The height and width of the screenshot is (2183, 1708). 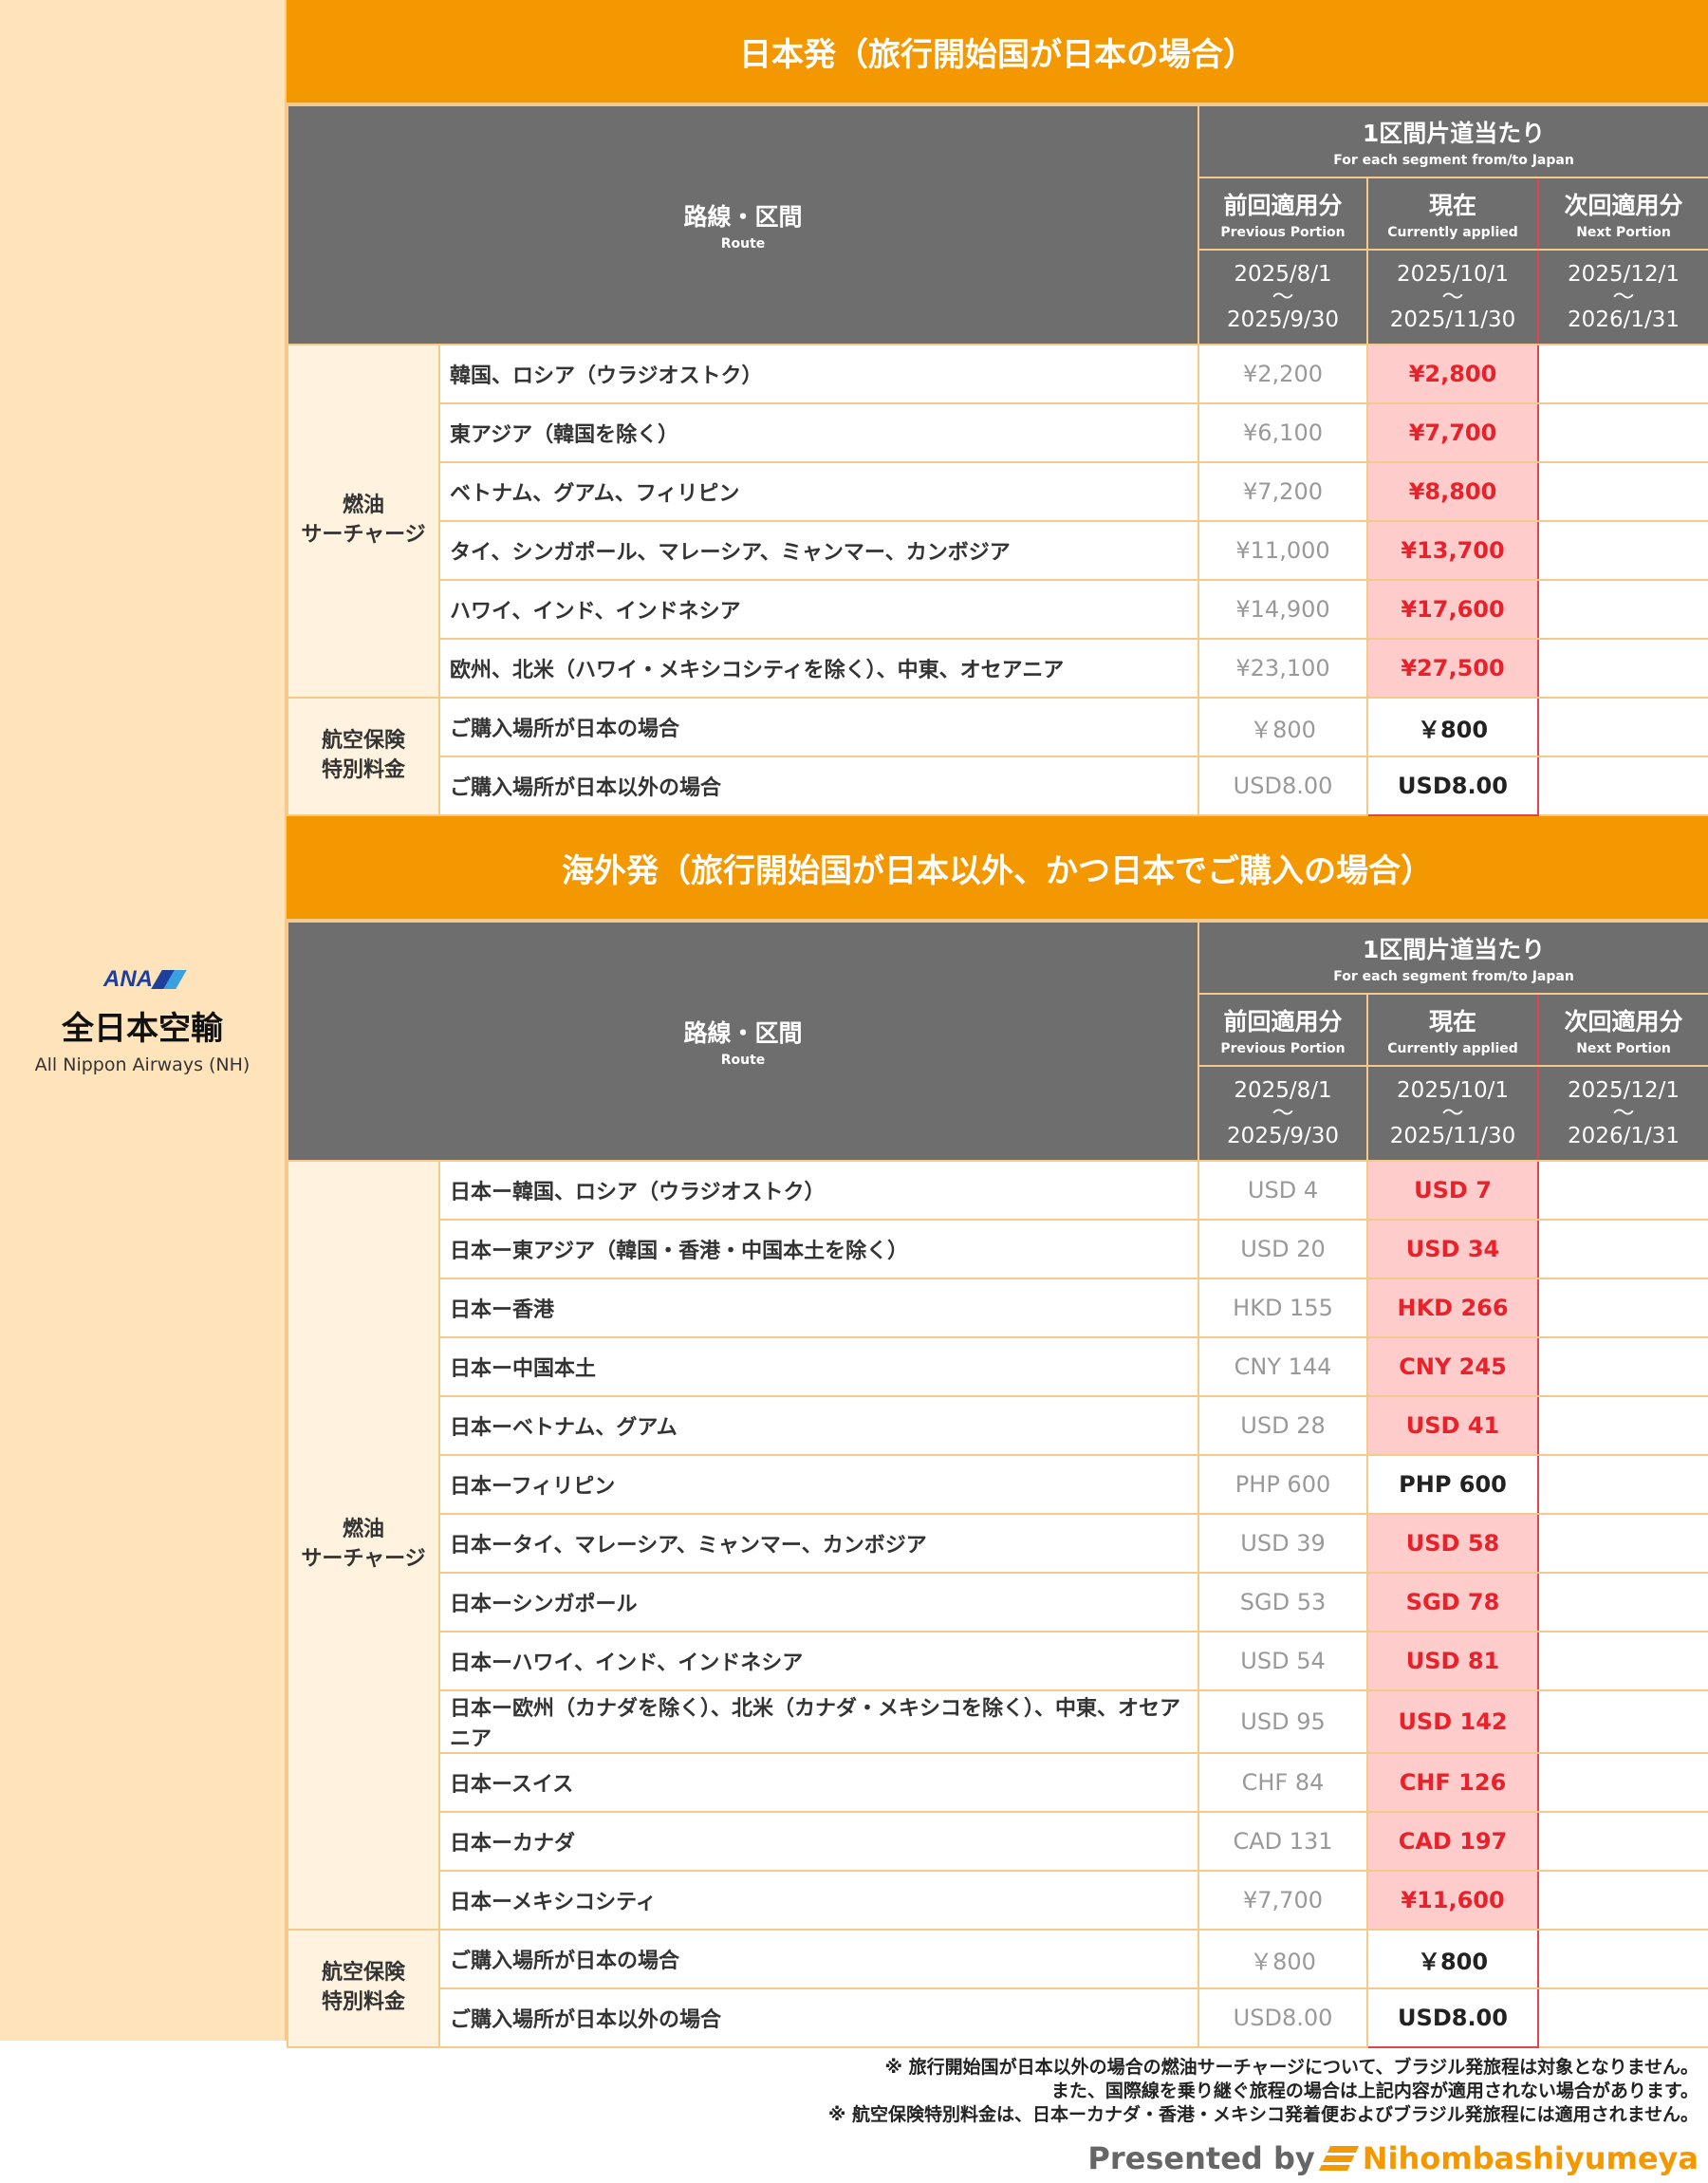 What do you see at coordinates (998, 492) in the screenshot?
I see `table-row: ベトナム、グアム、フィリピン ¥7,200 ¥8,800` at bounding box center [998, 492].